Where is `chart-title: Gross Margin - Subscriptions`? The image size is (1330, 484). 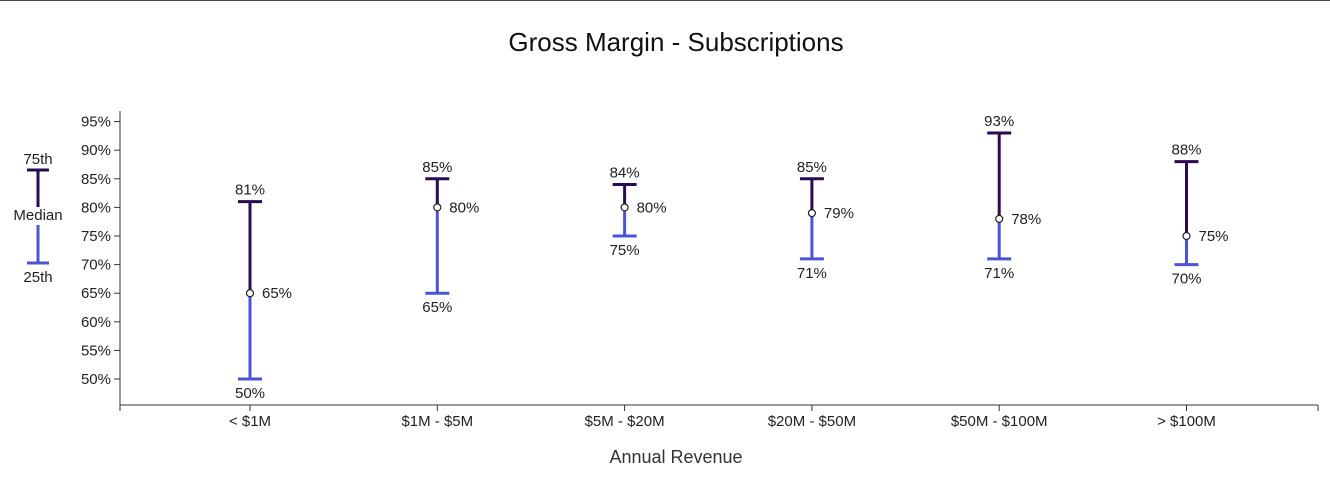 chart-title: Gross Margin - Subscriptions is located at coordinates (675, 42).